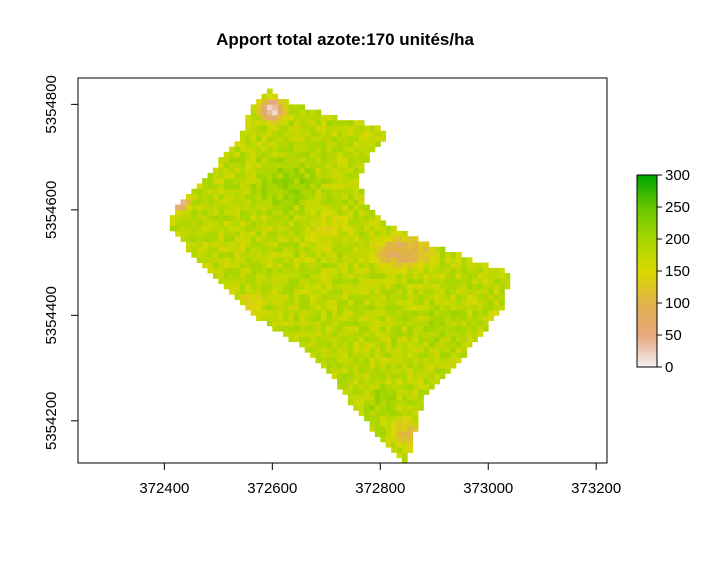 The width and height of the screenshot is (720, 566). What do you see at coordinates (51, 104) in the screenshot?
I see `y-tick-label: 5354800` at bounding box center [51, 104].